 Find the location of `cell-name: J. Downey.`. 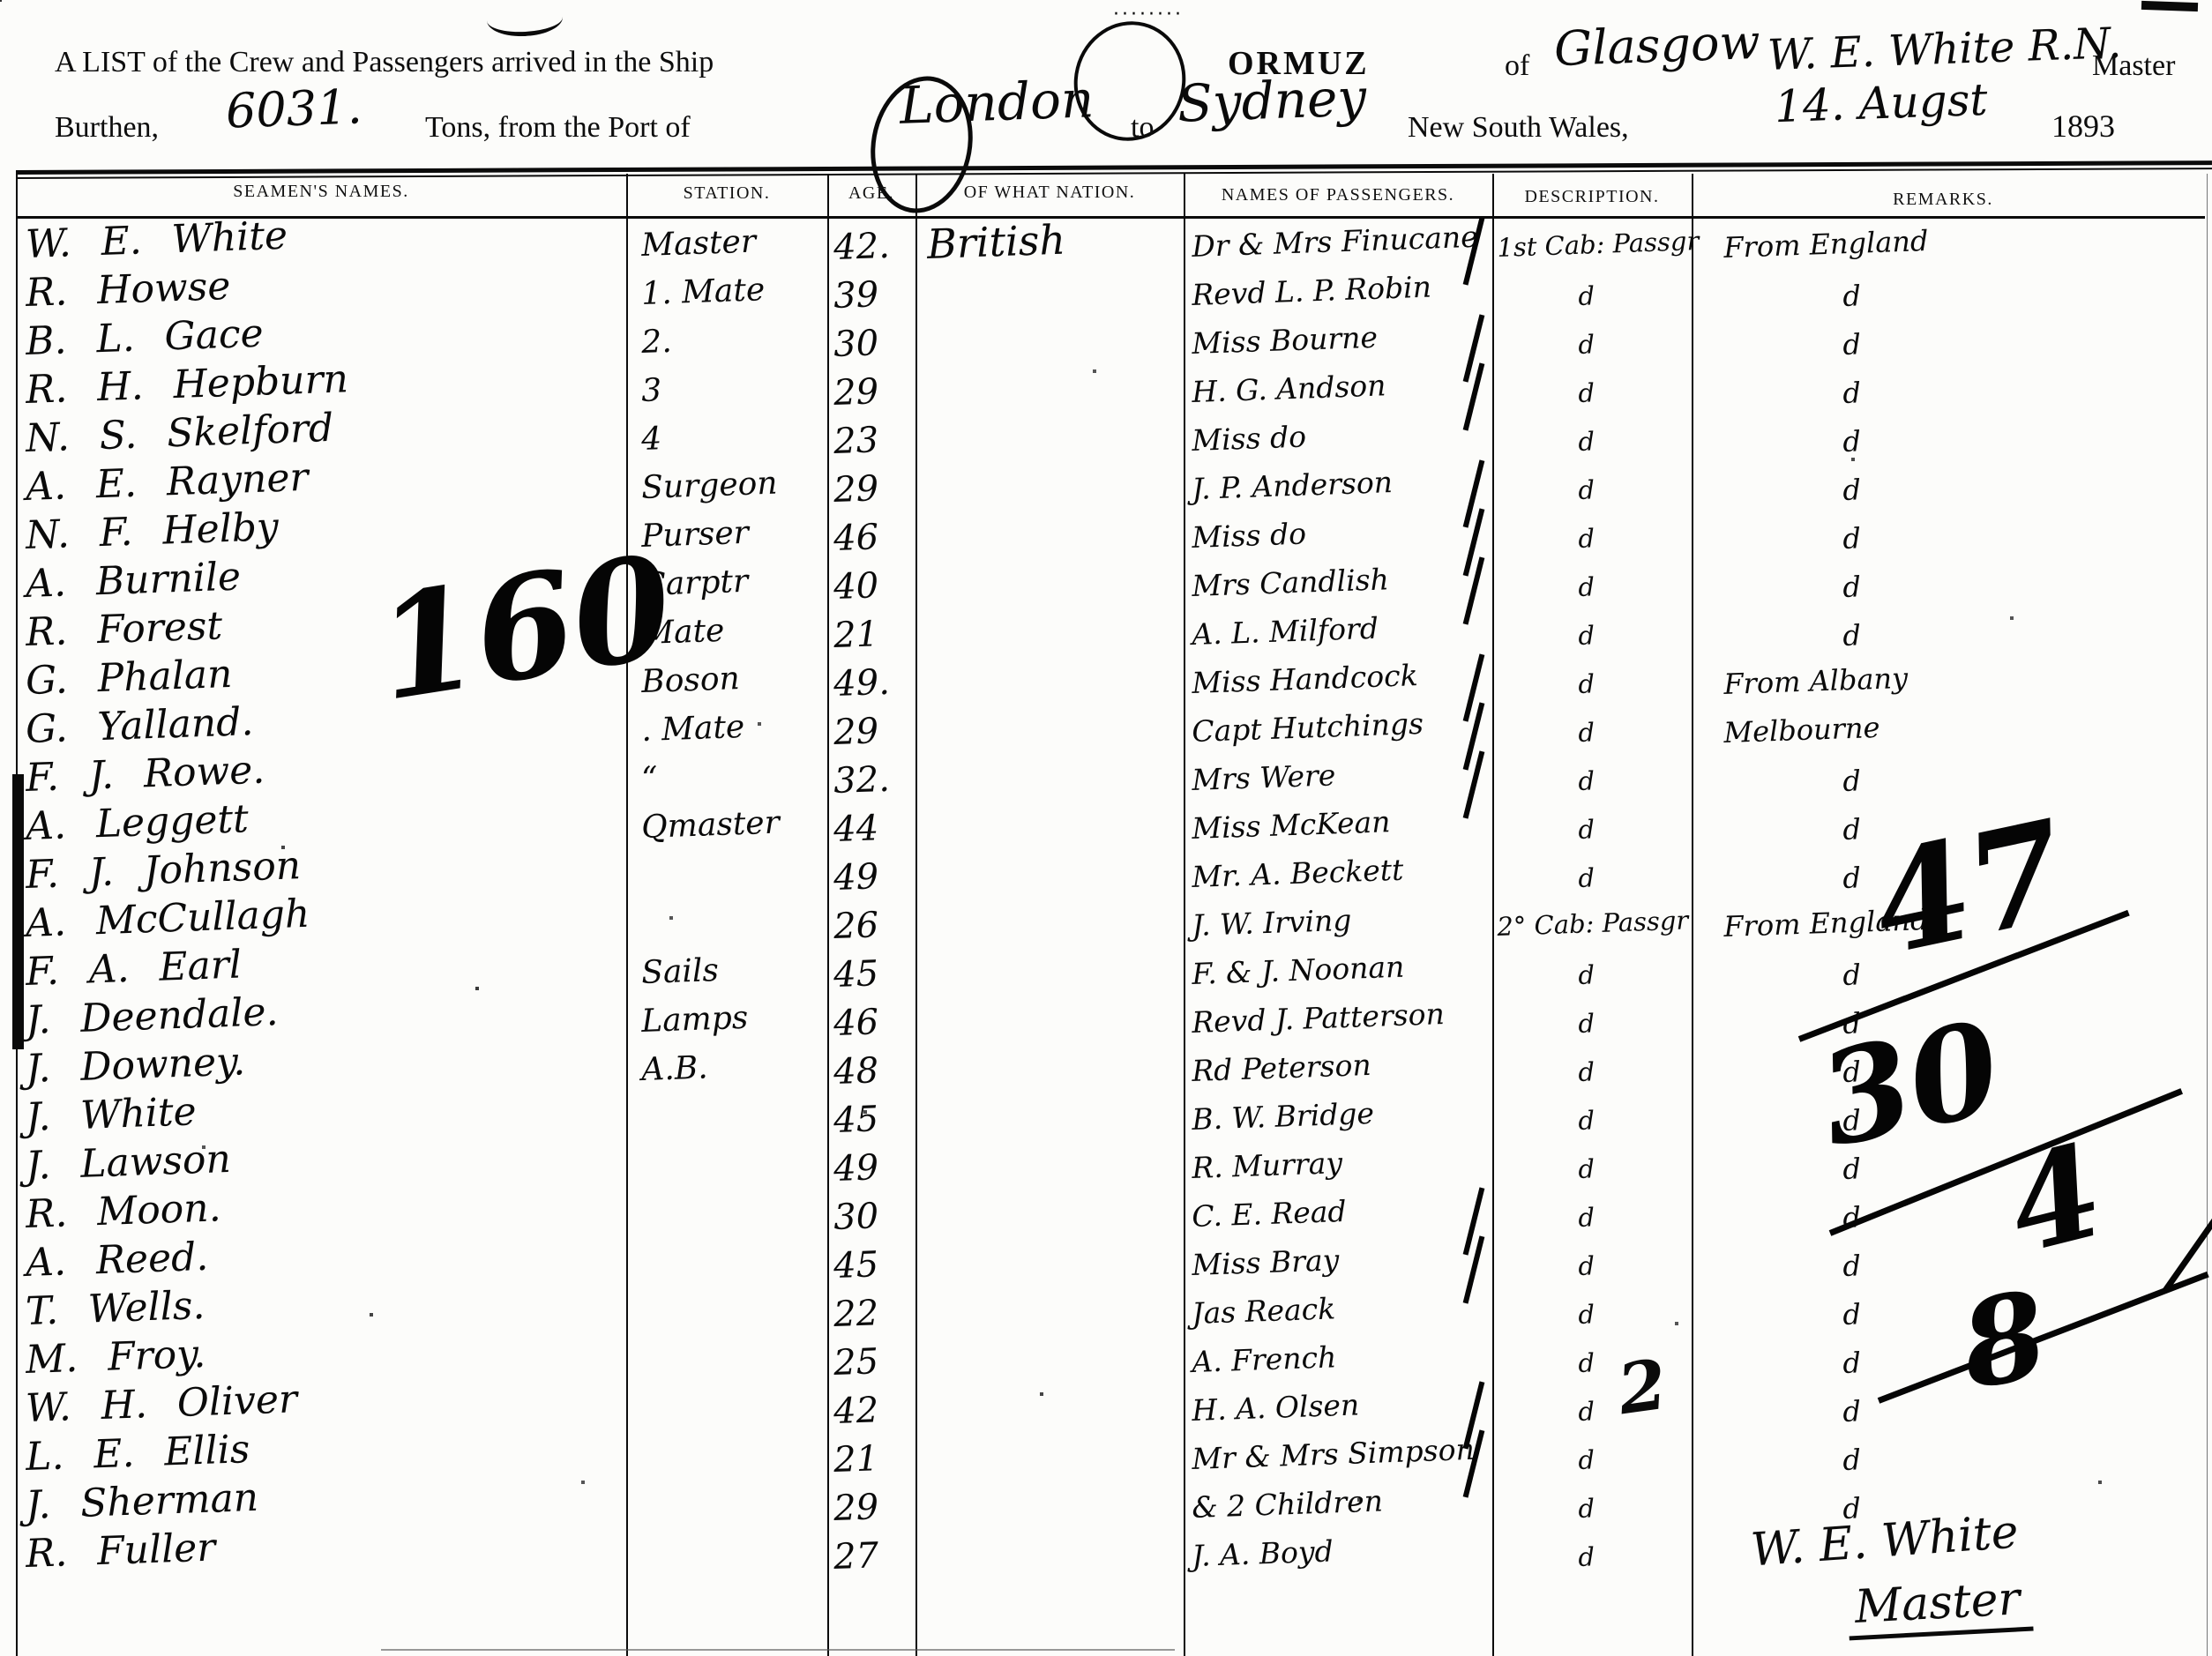

cell-name: J. Downey. is located at coordinates (135, 1065).